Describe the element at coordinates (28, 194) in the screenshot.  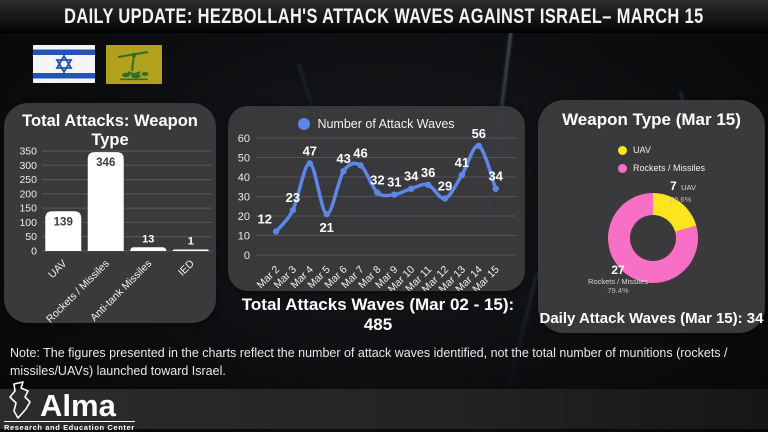
I see `svg-text: 200` at that location.